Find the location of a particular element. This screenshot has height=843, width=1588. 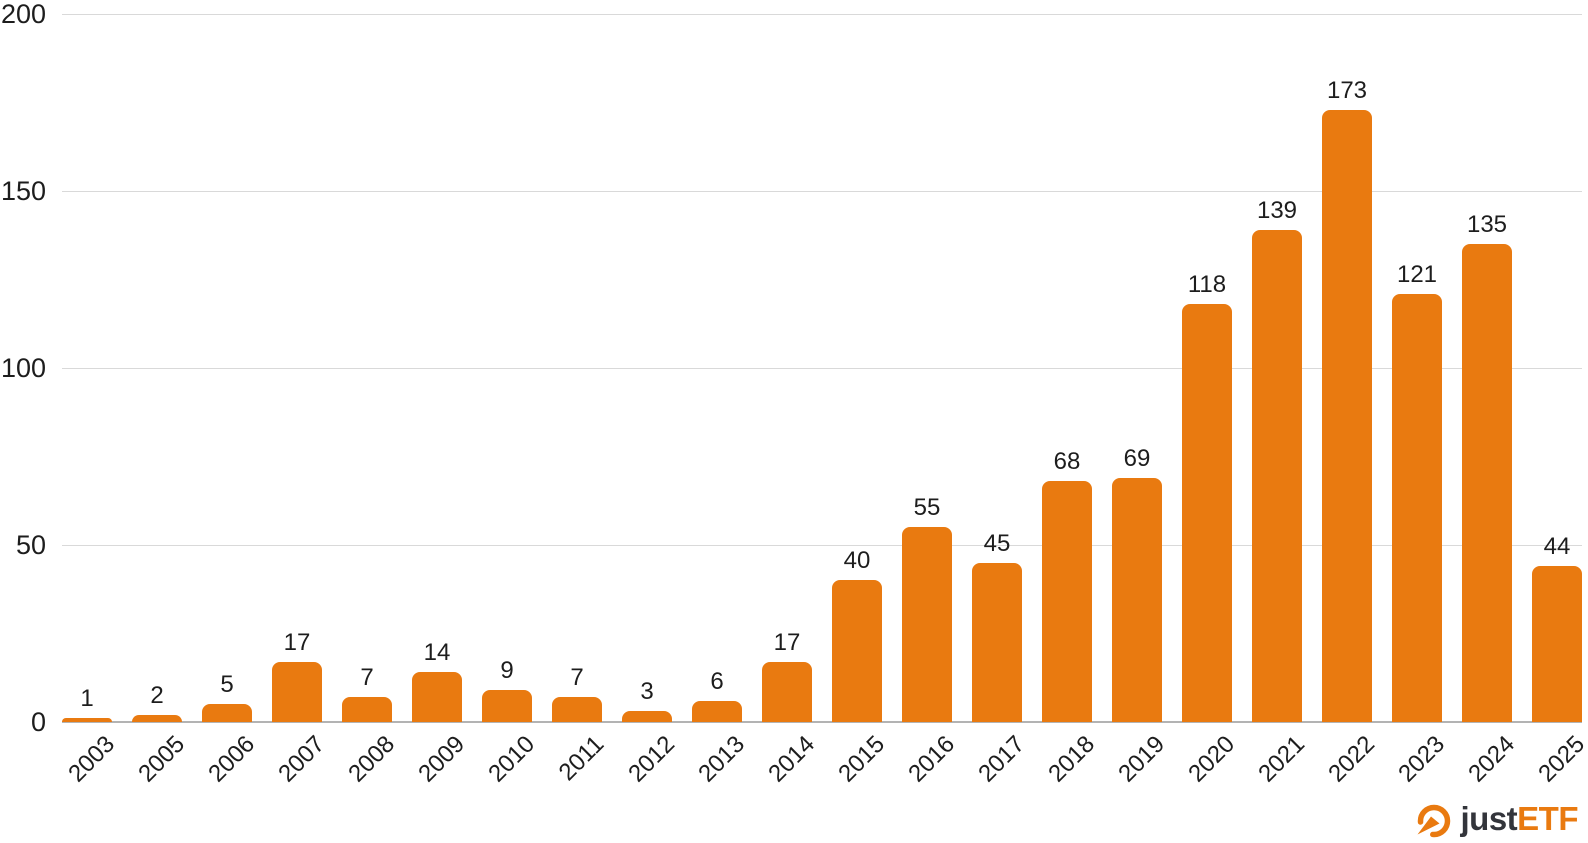

bar-column: 135 2024 is located at coordinates (1491, 400).